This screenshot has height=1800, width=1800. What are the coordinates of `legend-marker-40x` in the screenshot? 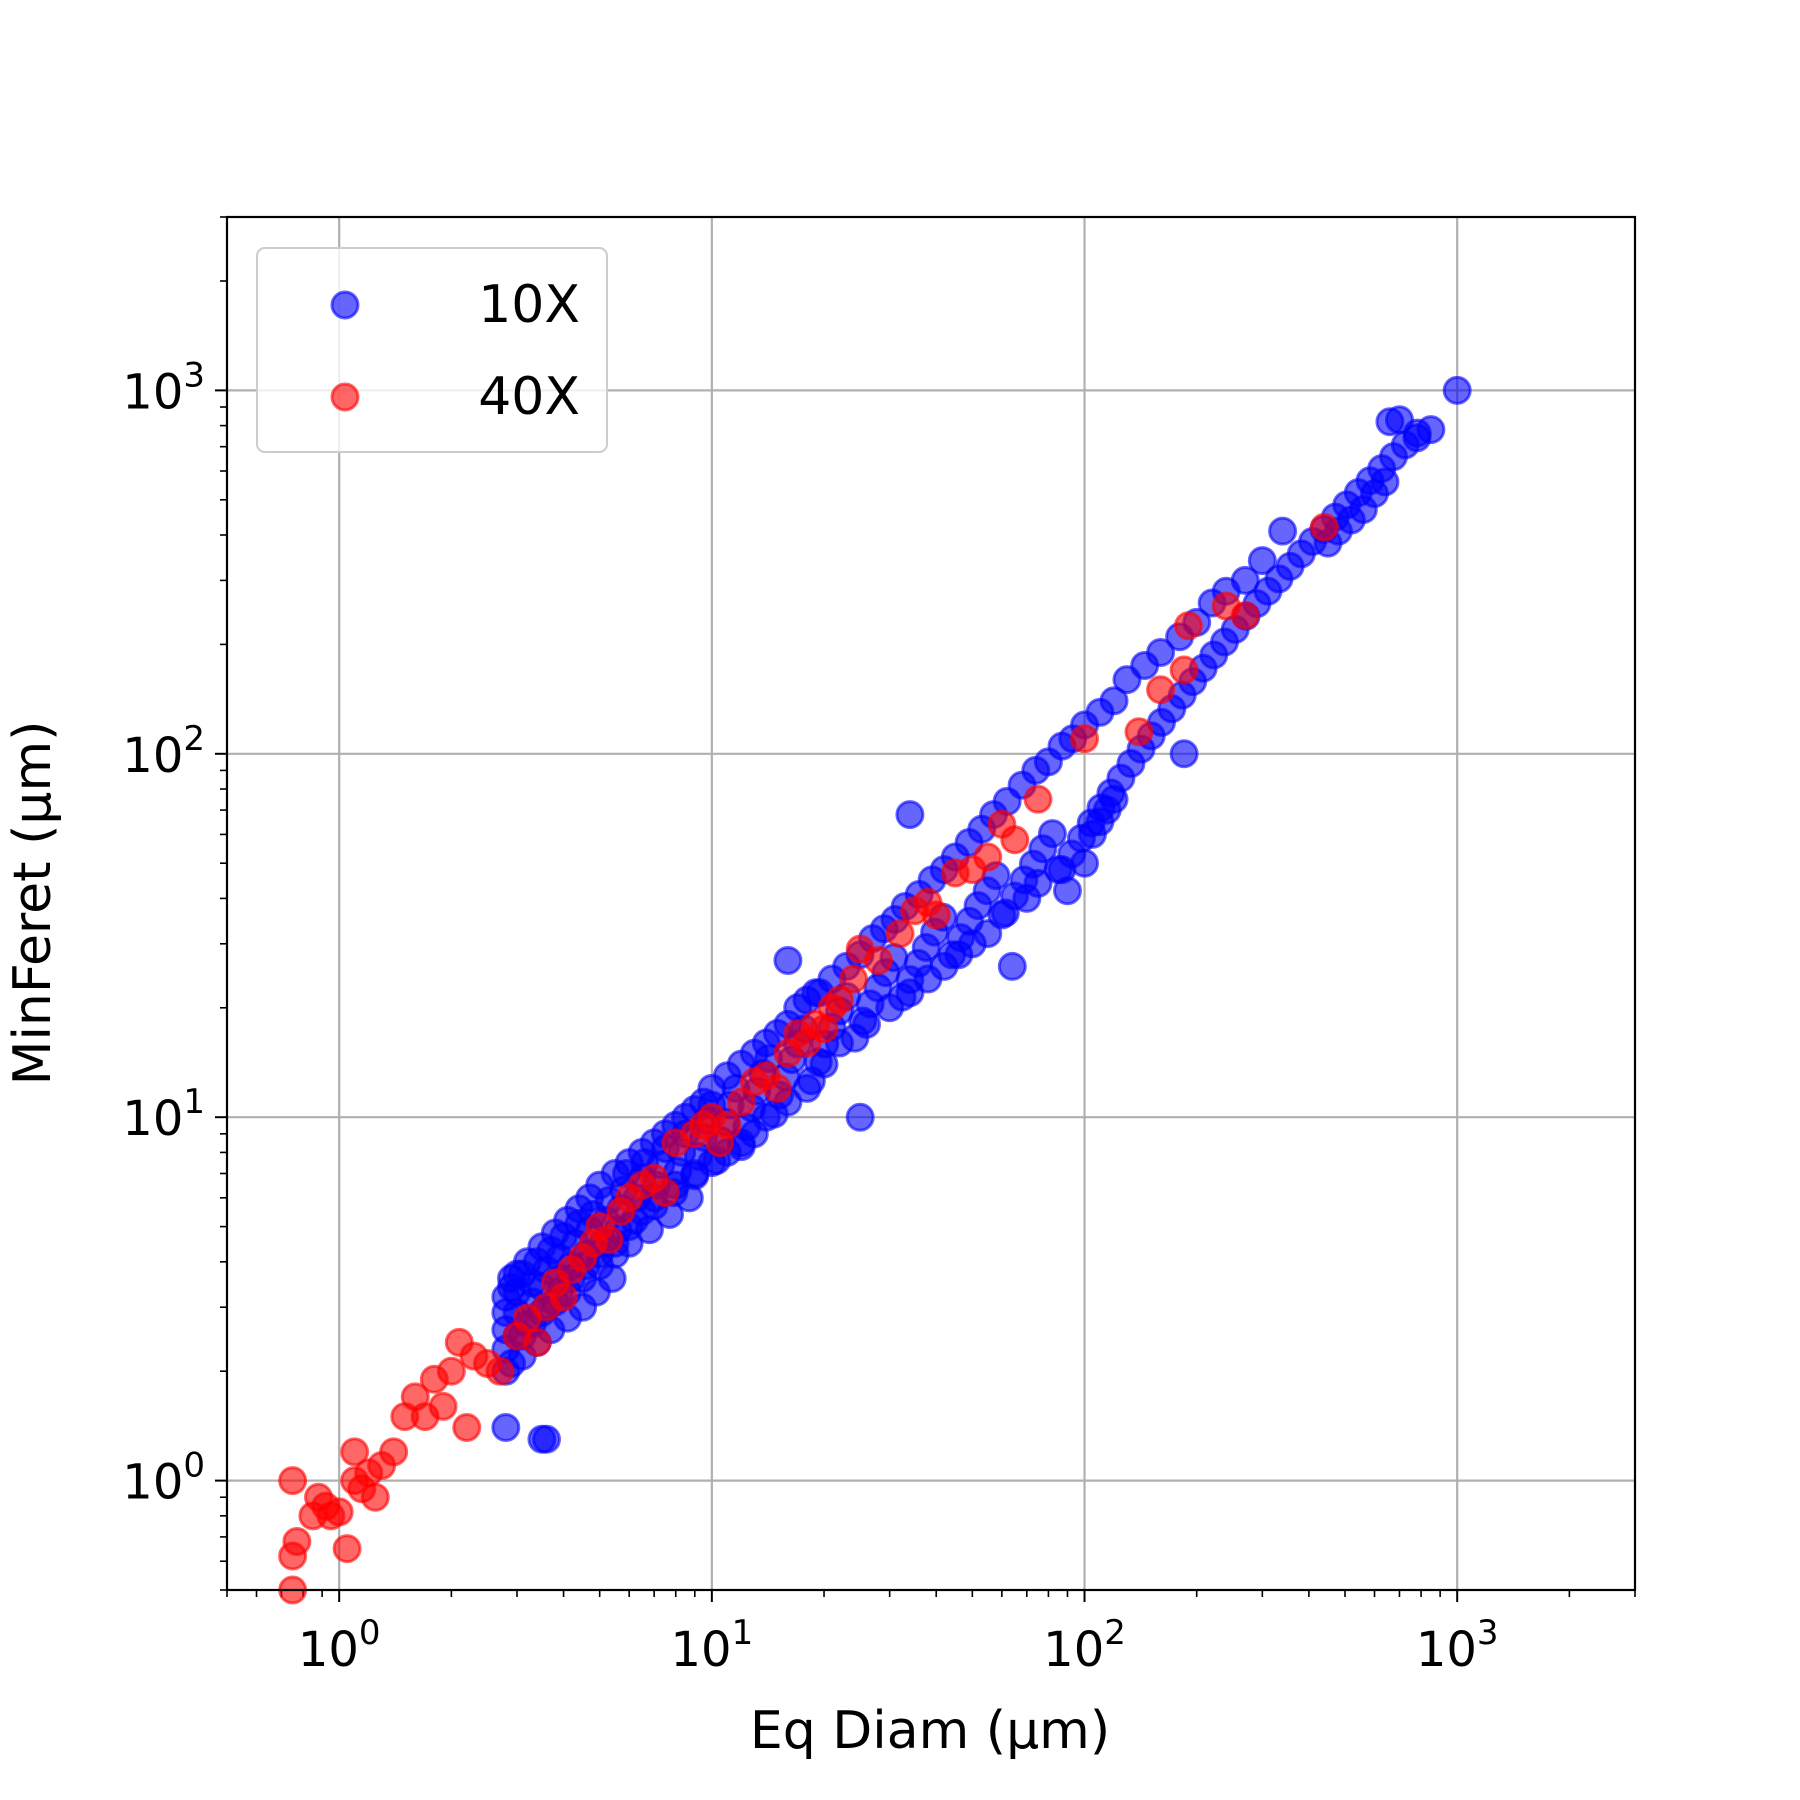 It's located at (345, 397).